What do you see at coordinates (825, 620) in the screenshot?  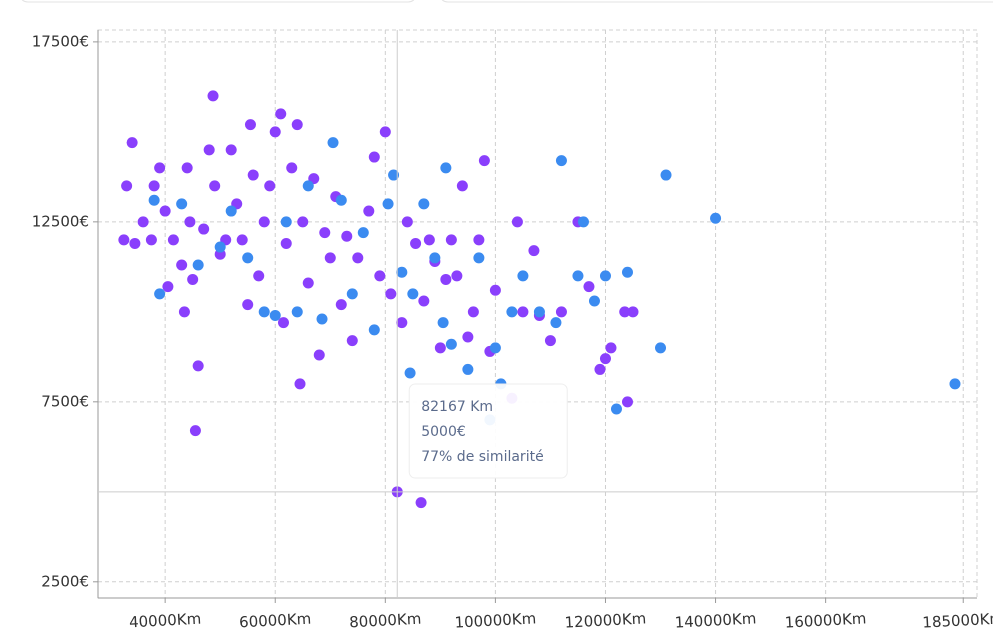 I see `x-tick-label: 160000Km` at bounding box center [825, 620].